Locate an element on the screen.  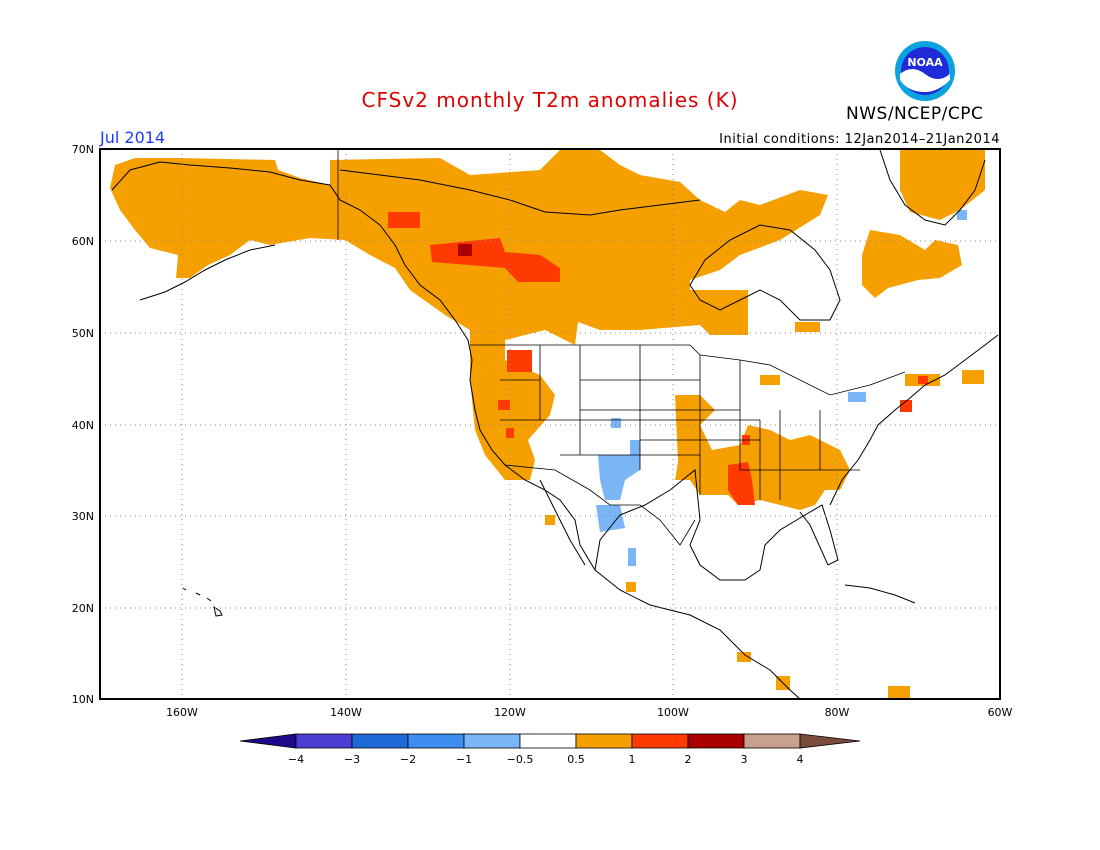
state-borders is located at coordinates (680, 422).